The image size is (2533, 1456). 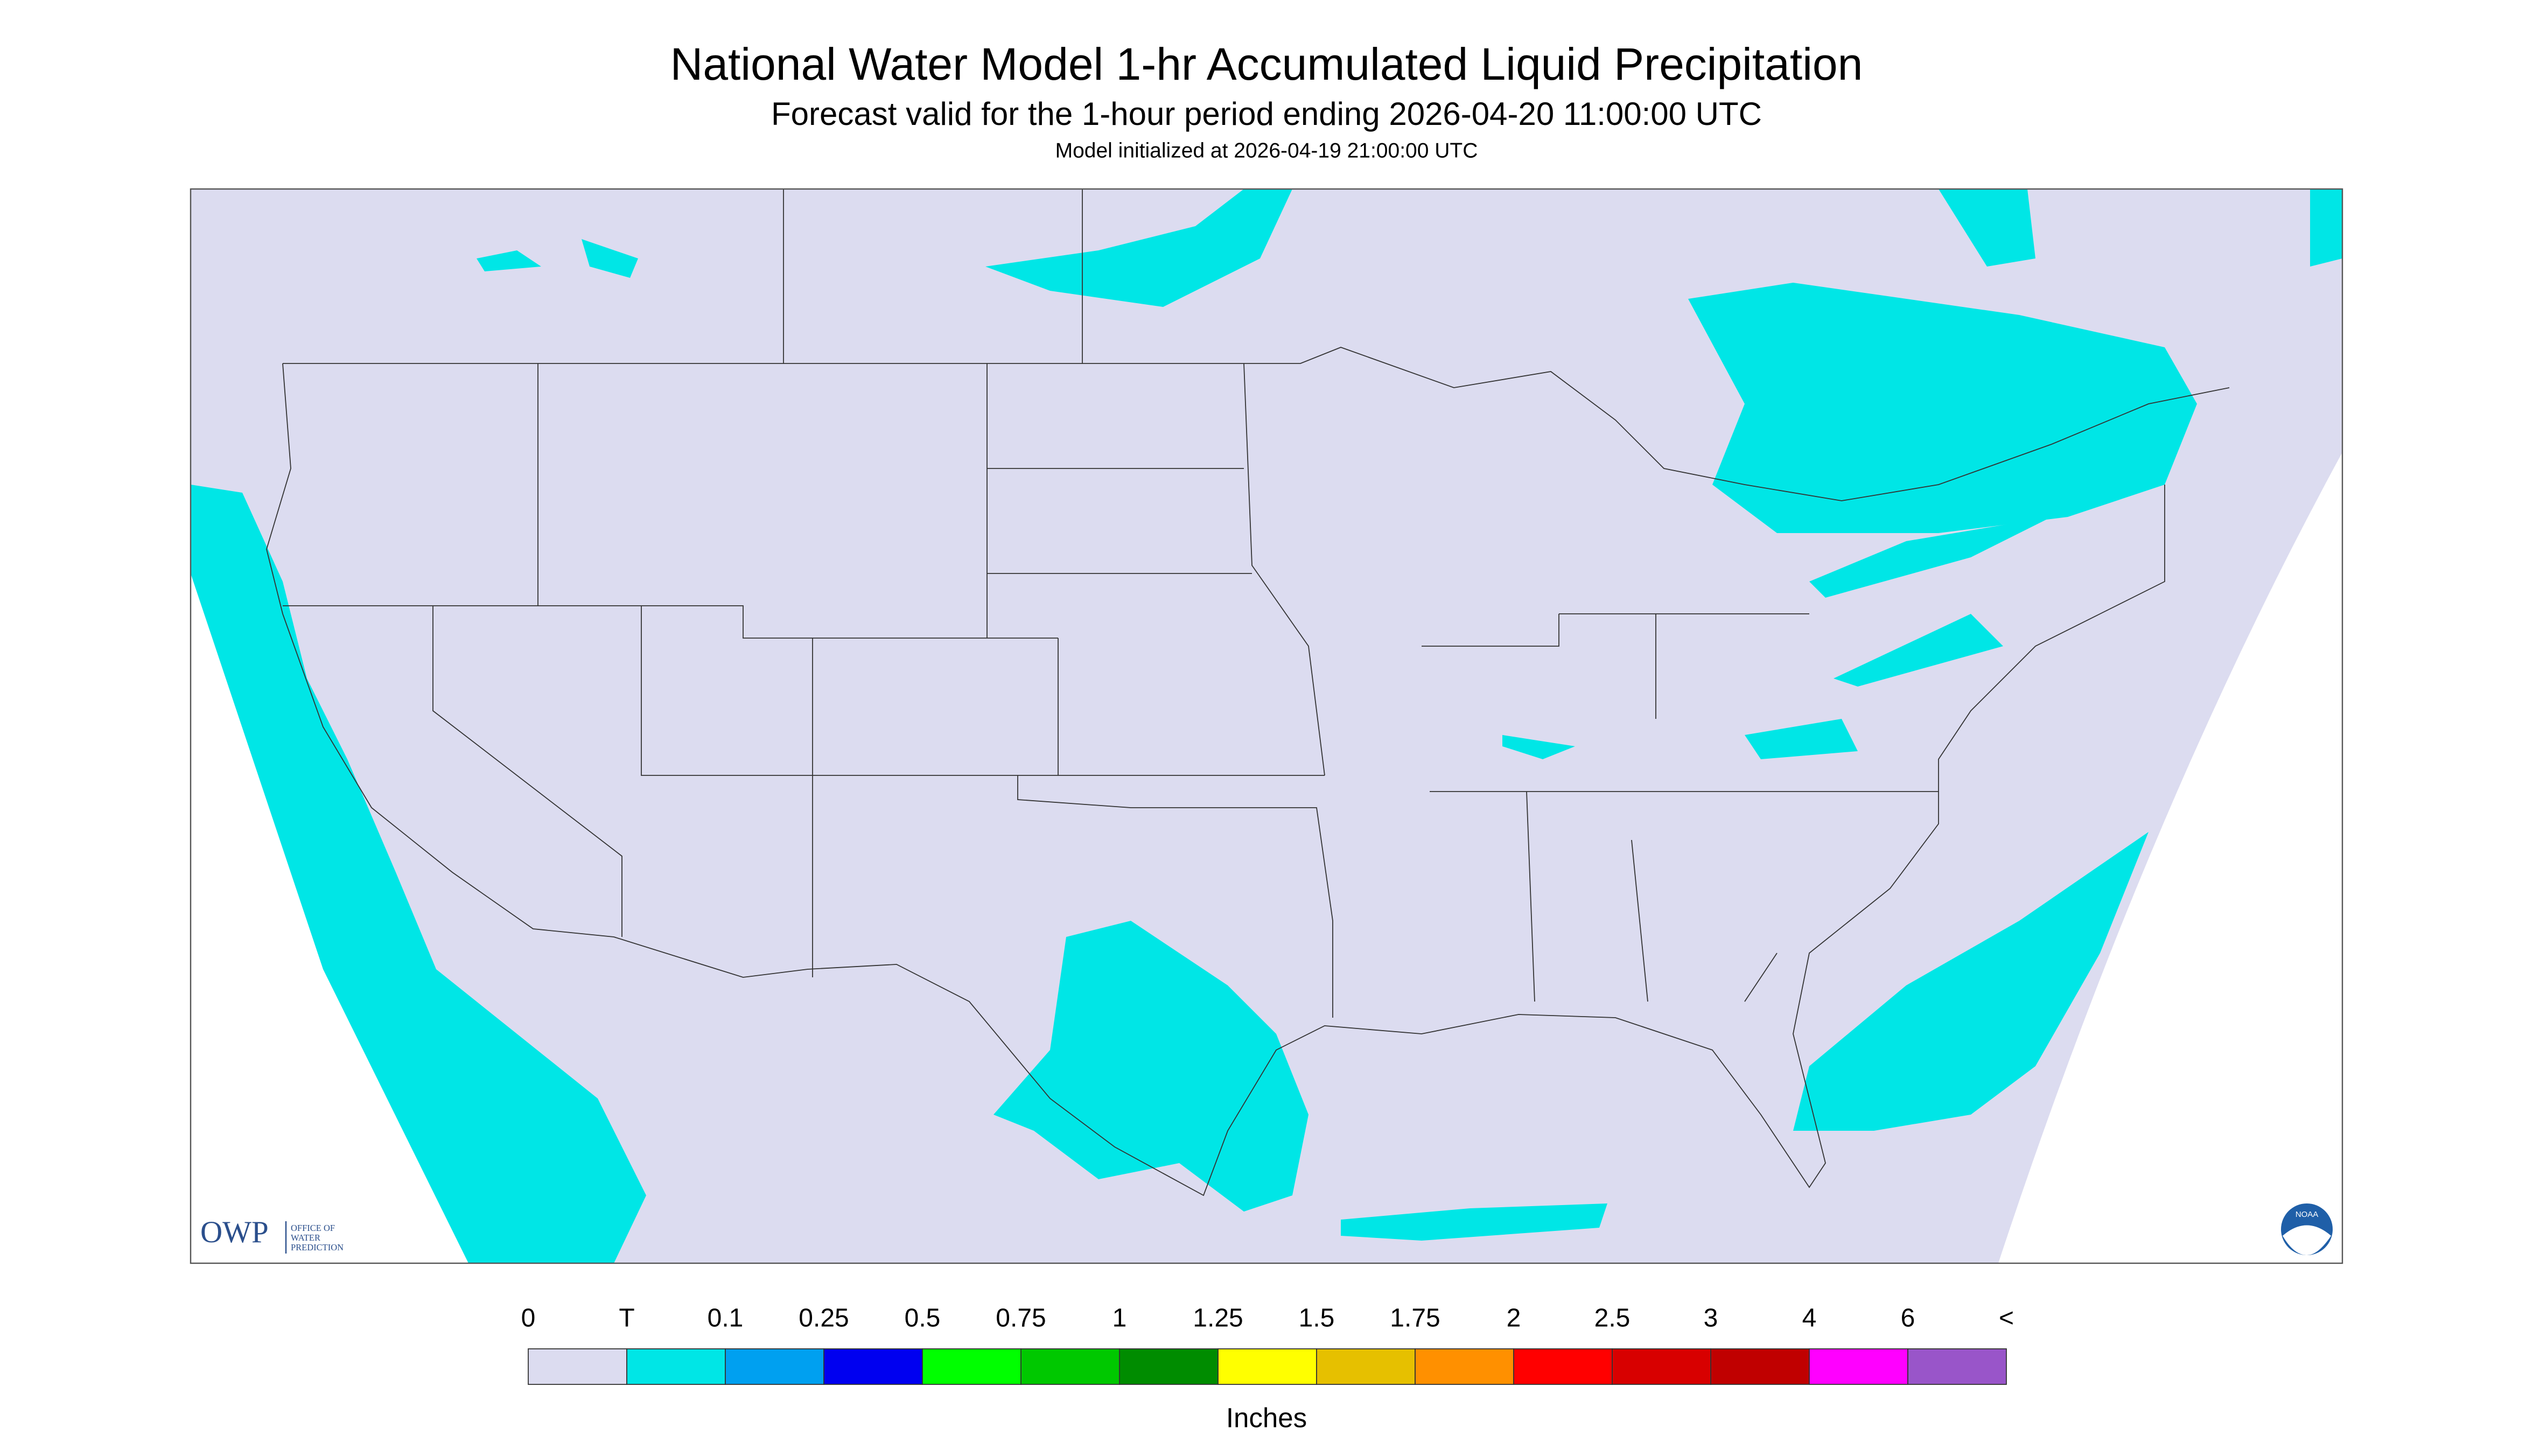 What do you see at coordinates (2307, 1214) in the screenshot?
I see `noaa-text: NOAA` at bounding box center [2307, 1214].